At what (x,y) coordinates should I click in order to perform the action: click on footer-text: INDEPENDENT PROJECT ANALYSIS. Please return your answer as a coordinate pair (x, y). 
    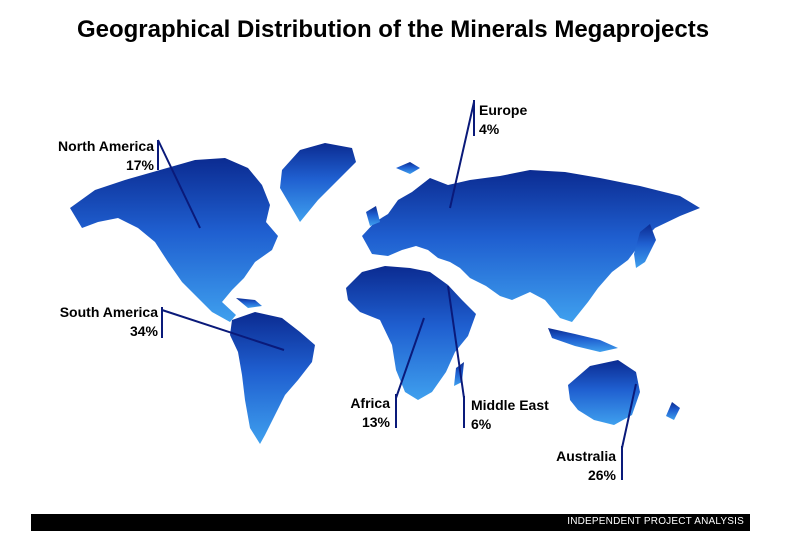
    Looking at the image, I should click on (655, 521).